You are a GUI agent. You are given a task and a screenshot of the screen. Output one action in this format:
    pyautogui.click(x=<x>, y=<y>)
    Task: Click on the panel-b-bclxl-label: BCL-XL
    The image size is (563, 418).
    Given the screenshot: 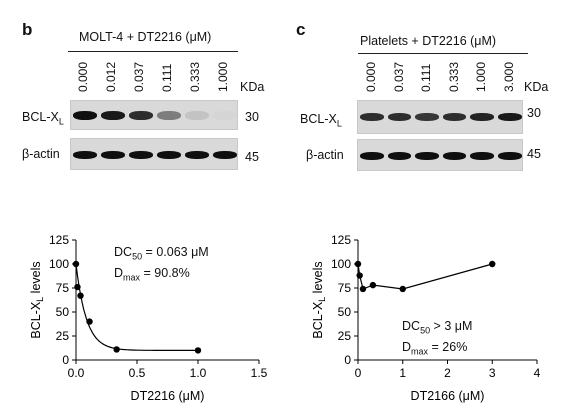 What is the action you would take?
    pyautogui.click(x=43, y=118)
    